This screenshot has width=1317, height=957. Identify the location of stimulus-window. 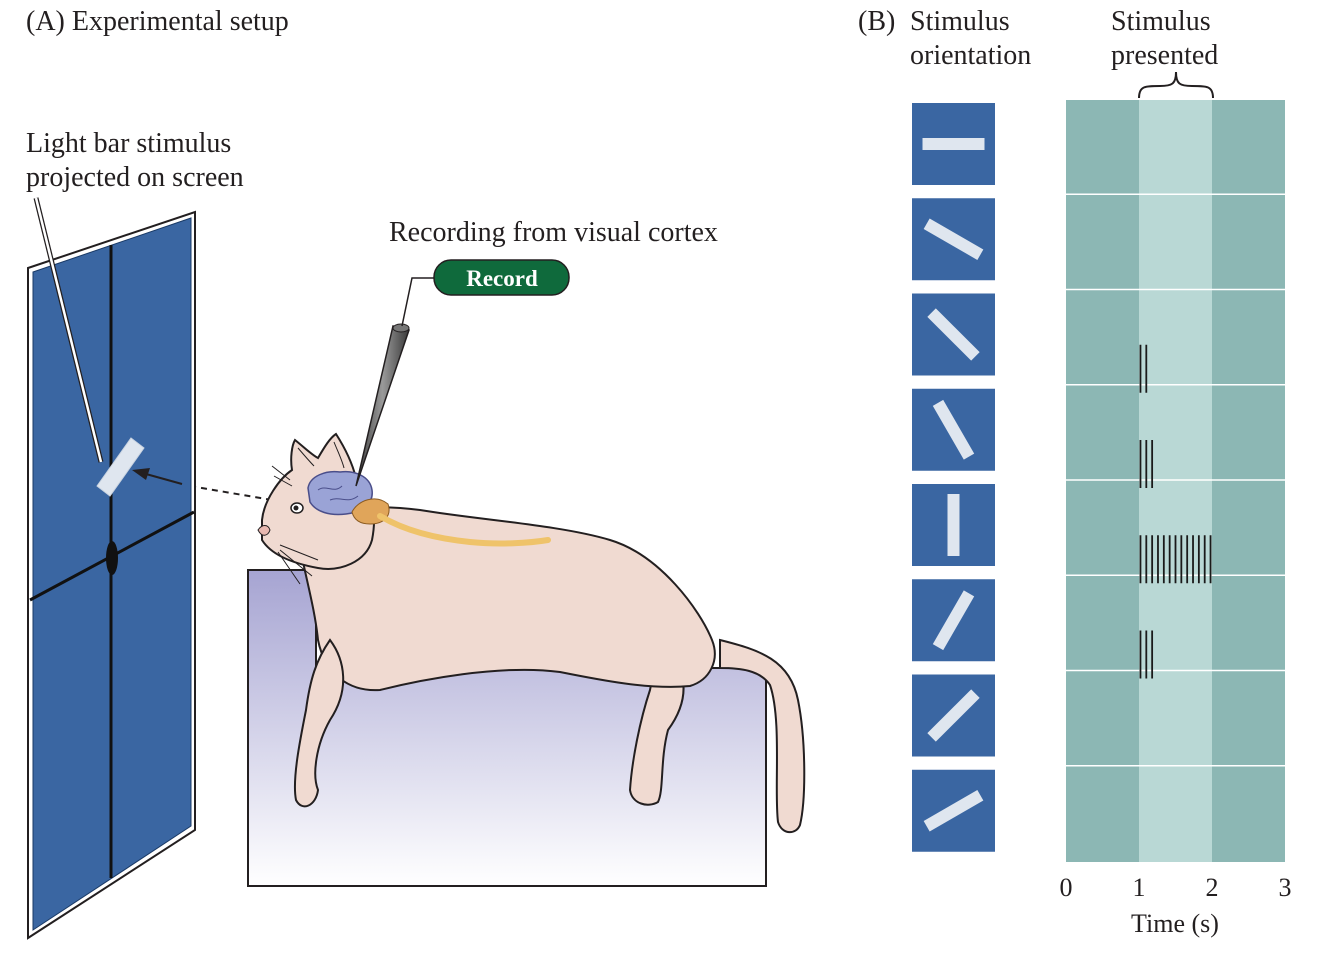
(1175, 481).